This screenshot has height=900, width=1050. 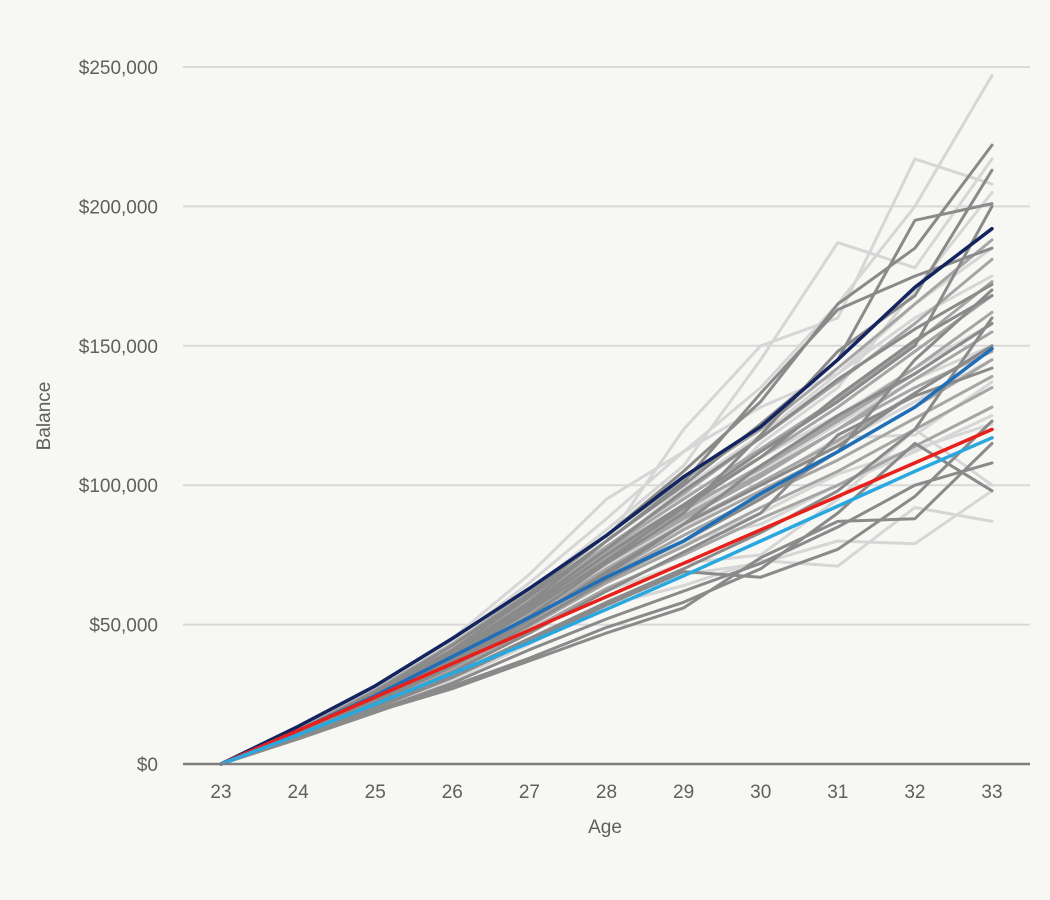 What do you see at coordinates (991, 792) in the screenshot?
I see `x-tick-label: 33` at bounding box center [991, 792].